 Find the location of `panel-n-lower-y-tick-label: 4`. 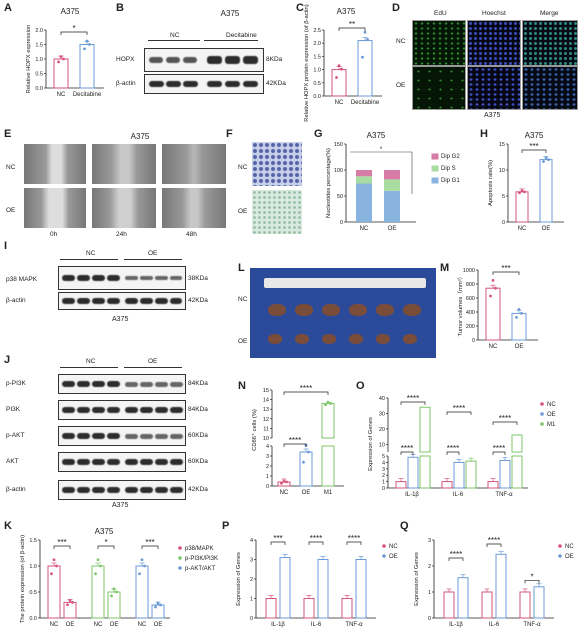

panel-n-lower-y-tick-label: 4 is located at coordinates (267, 447).